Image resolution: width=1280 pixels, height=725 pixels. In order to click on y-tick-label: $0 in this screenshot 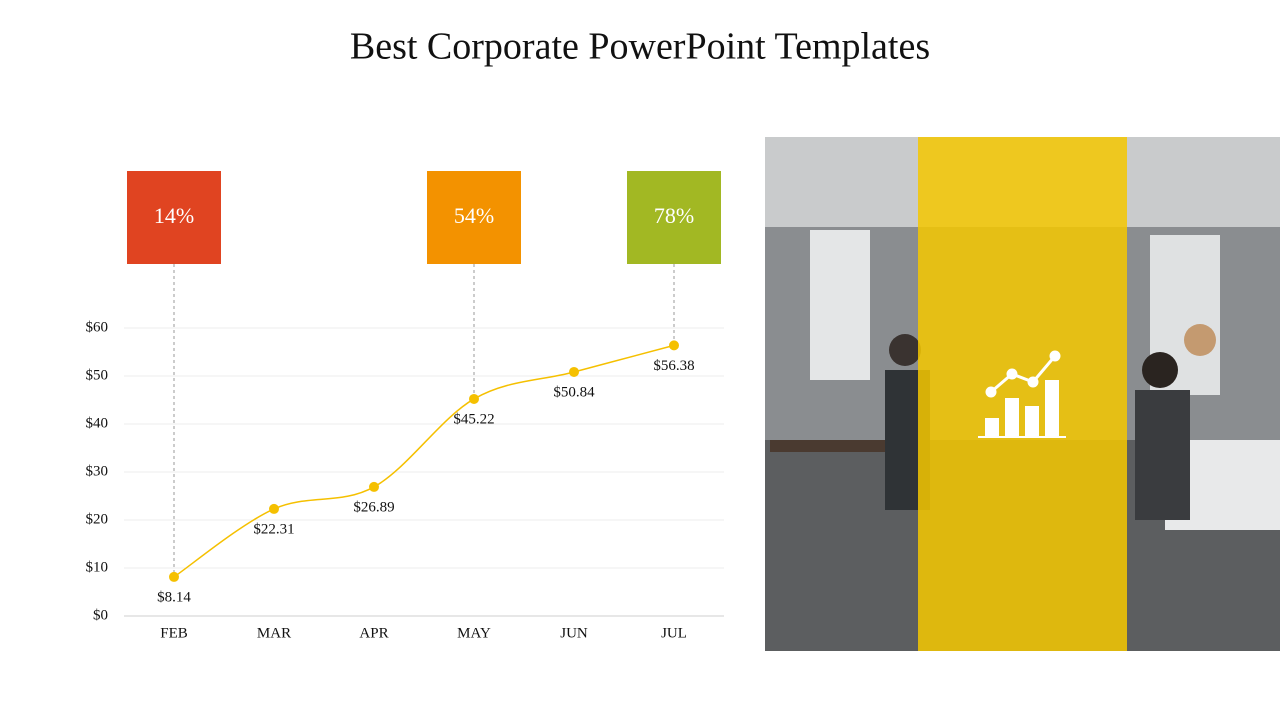, I will do `click(100, 615)`.